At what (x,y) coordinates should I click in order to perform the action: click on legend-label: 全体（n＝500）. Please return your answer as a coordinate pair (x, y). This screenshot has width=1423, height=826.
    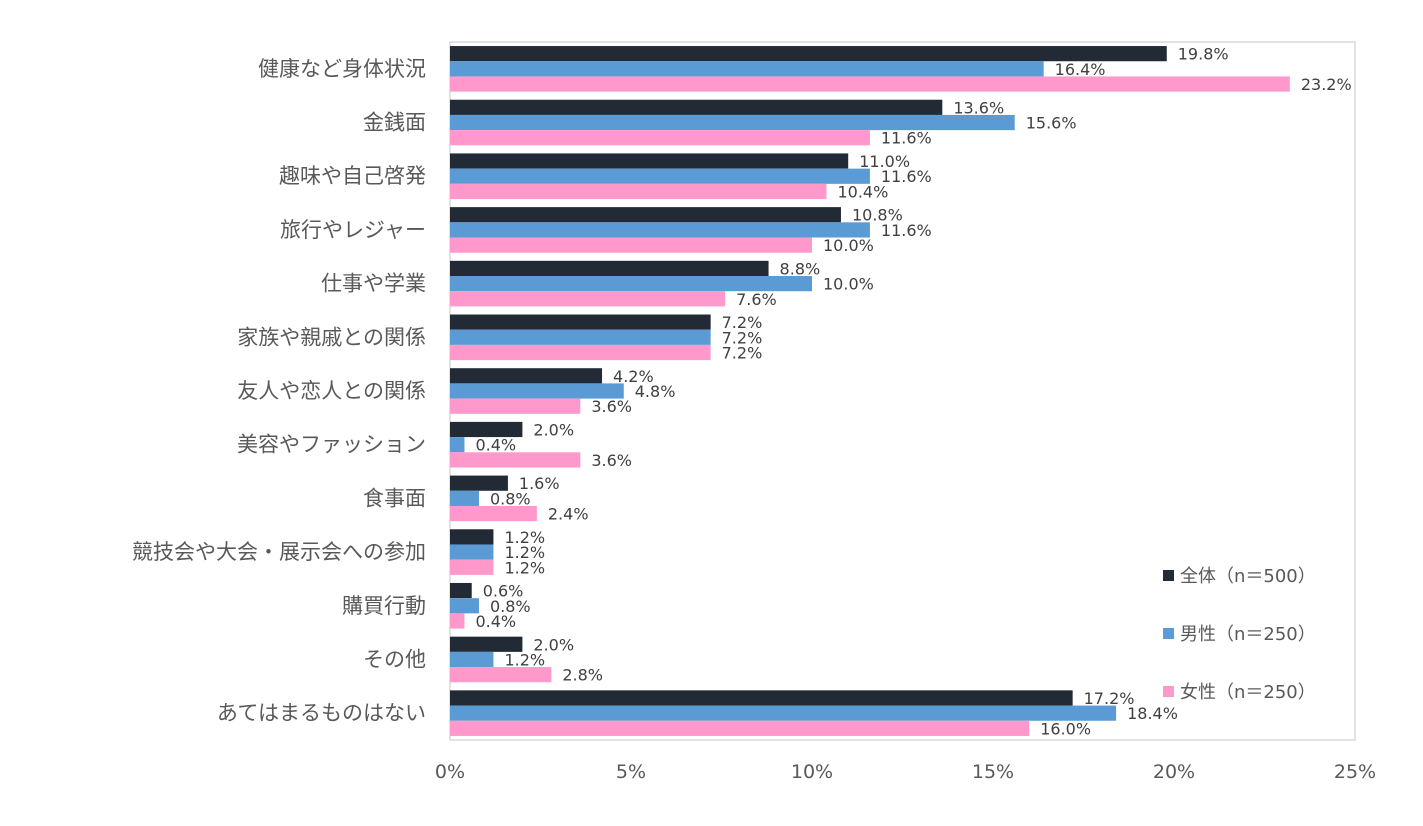
    Looking at the image, I should click on (1248, 576).